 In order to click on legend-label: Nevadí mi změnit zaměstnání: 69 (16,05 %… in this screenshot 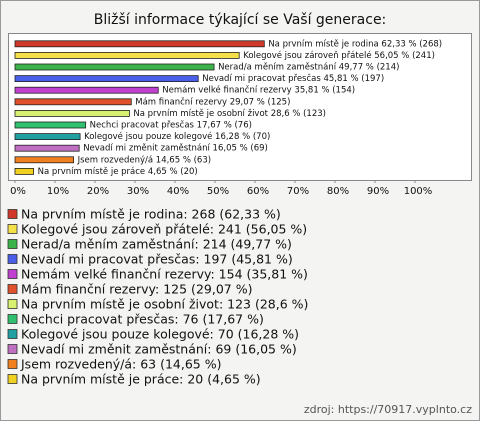, I will do `click(159, 349)`.